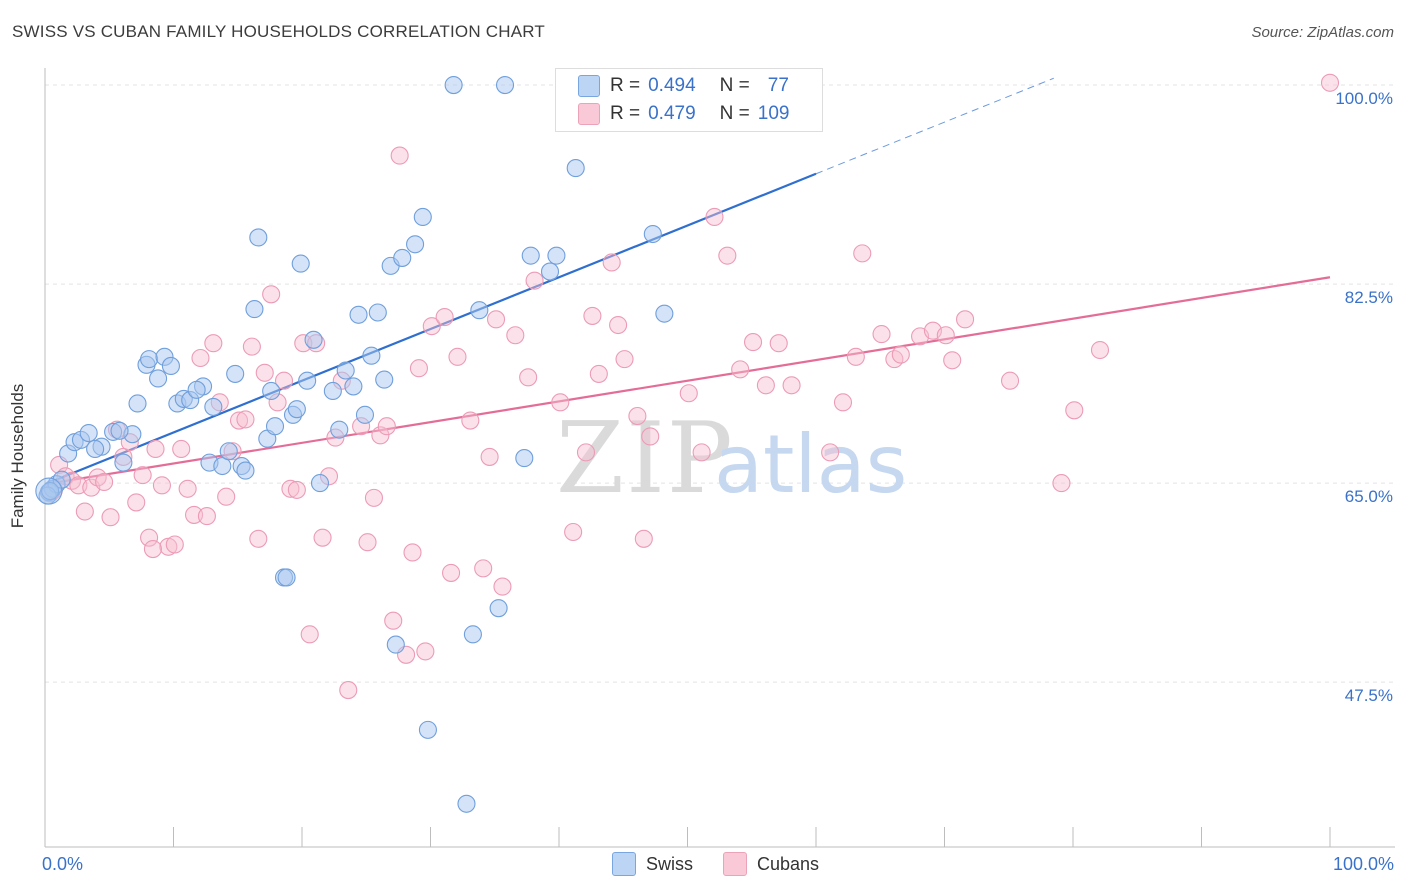 The width and height of the screenshot is (1406, 892). Describe the element at coordinates (689, 100) in the screenshot. I see `stats-legend: R = 0.494 N = 77 R = 0.479 N = 109` at that location.